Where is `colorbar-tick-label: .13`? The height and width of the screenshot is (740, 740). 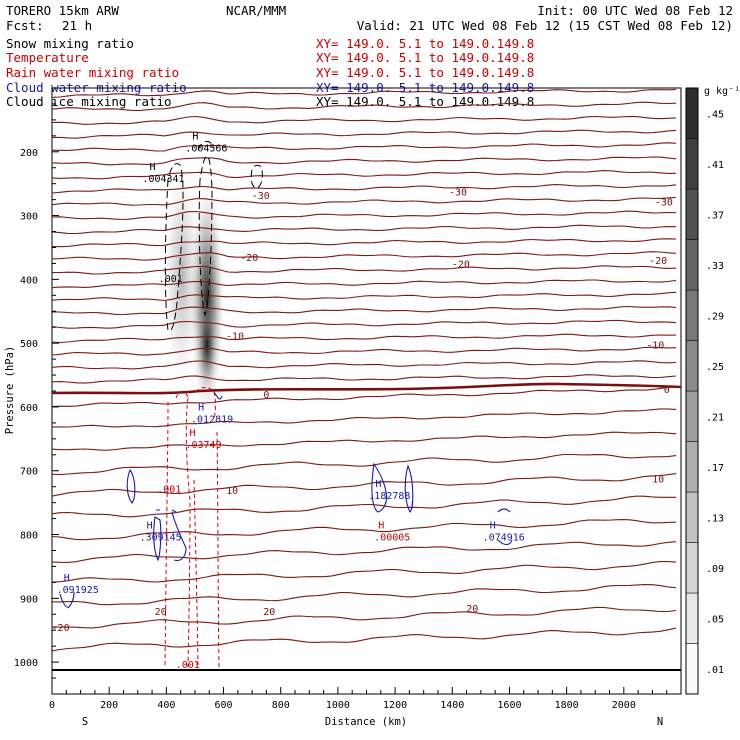 colorbar-tick-label: .13 is located at coordinates (715, 518).